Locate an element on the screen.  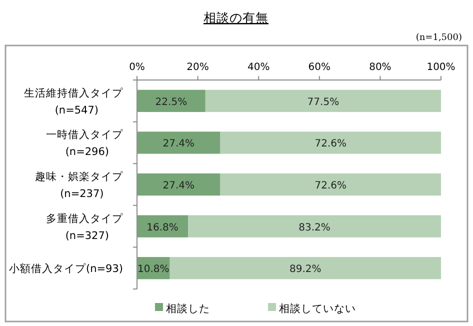
x-tick-label: 100% is located at coordinates (441, 67).